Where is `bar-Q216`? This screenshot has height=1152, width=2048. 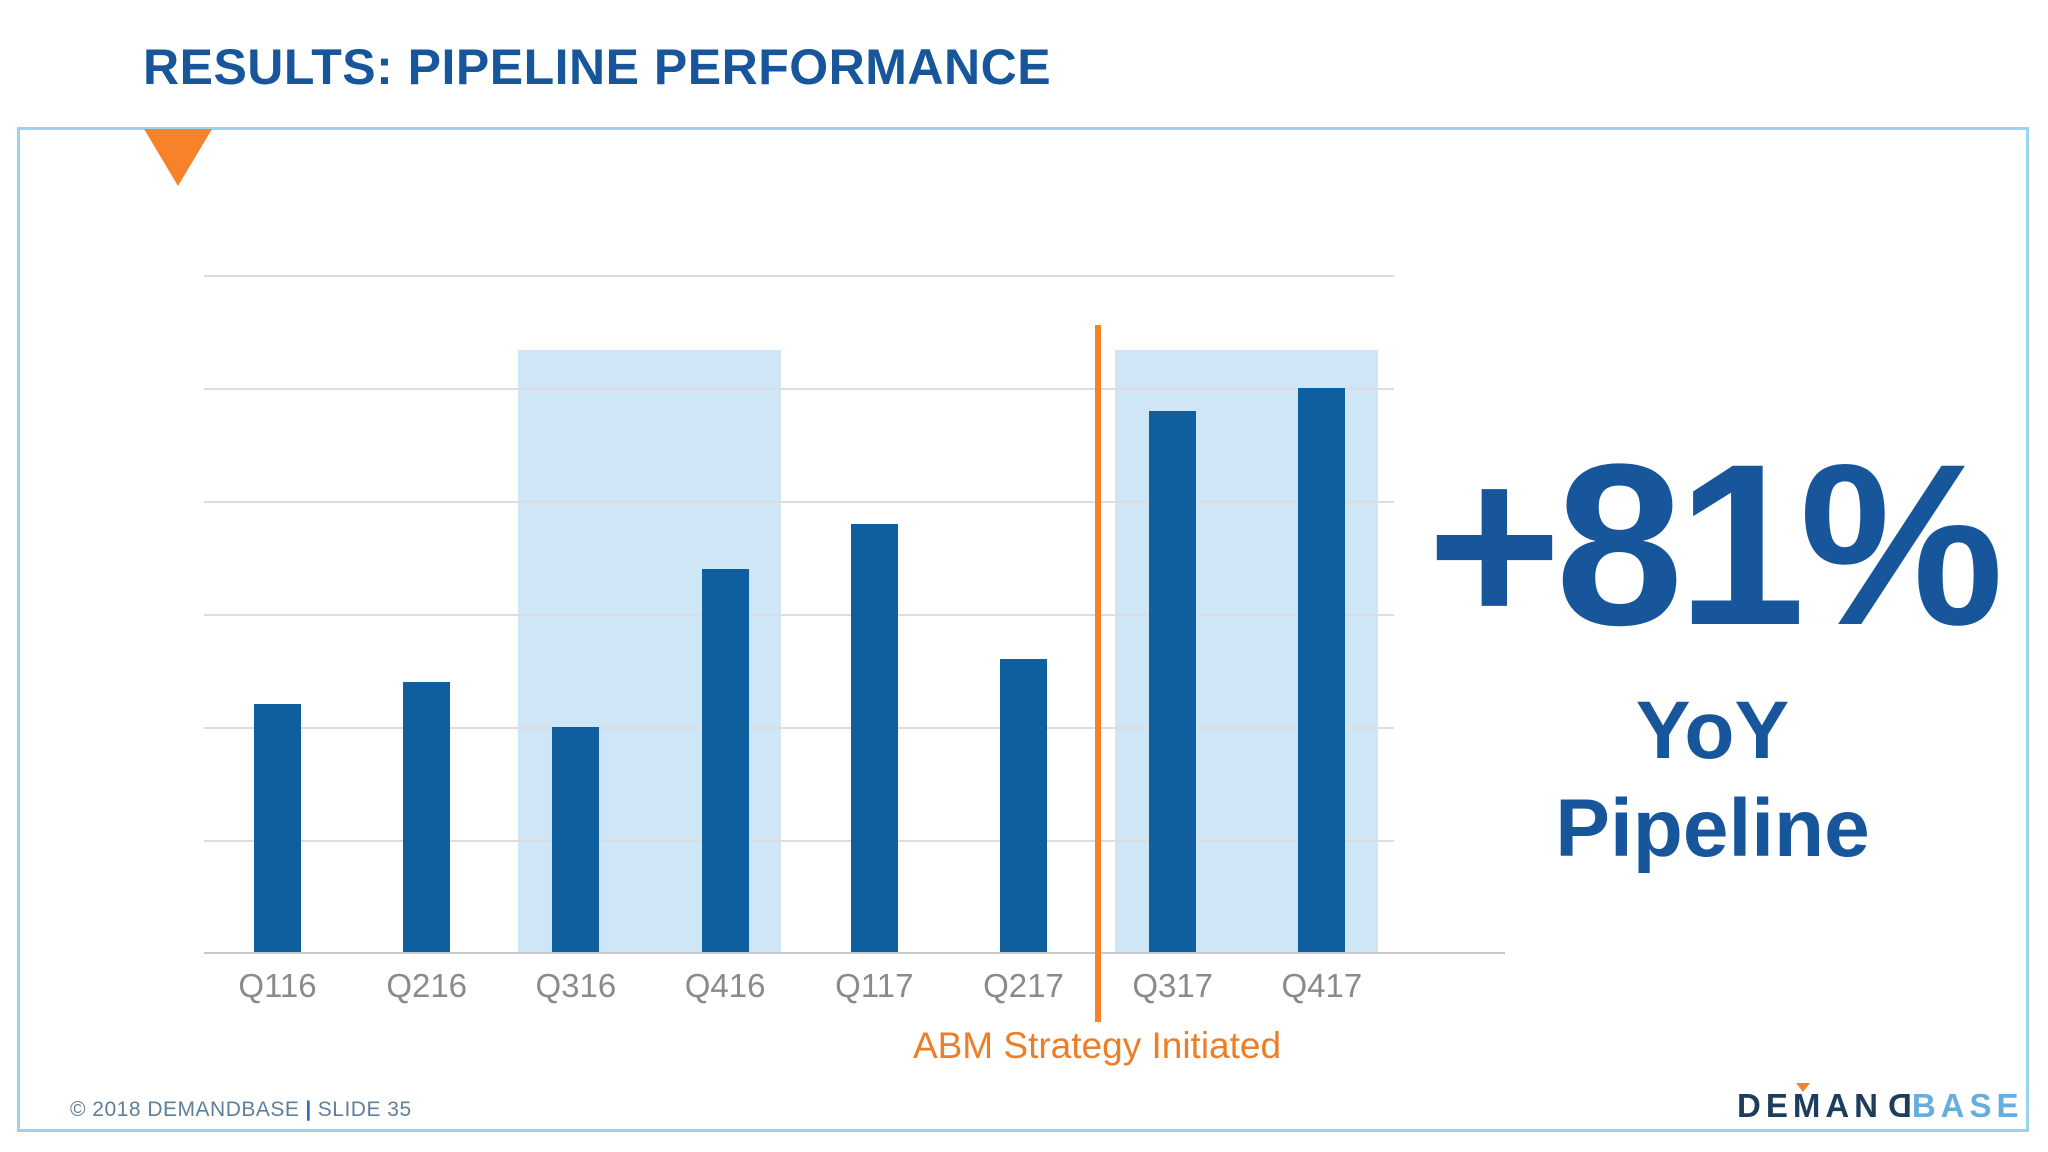 bar-Q216 is located at coordinates (427, 817).